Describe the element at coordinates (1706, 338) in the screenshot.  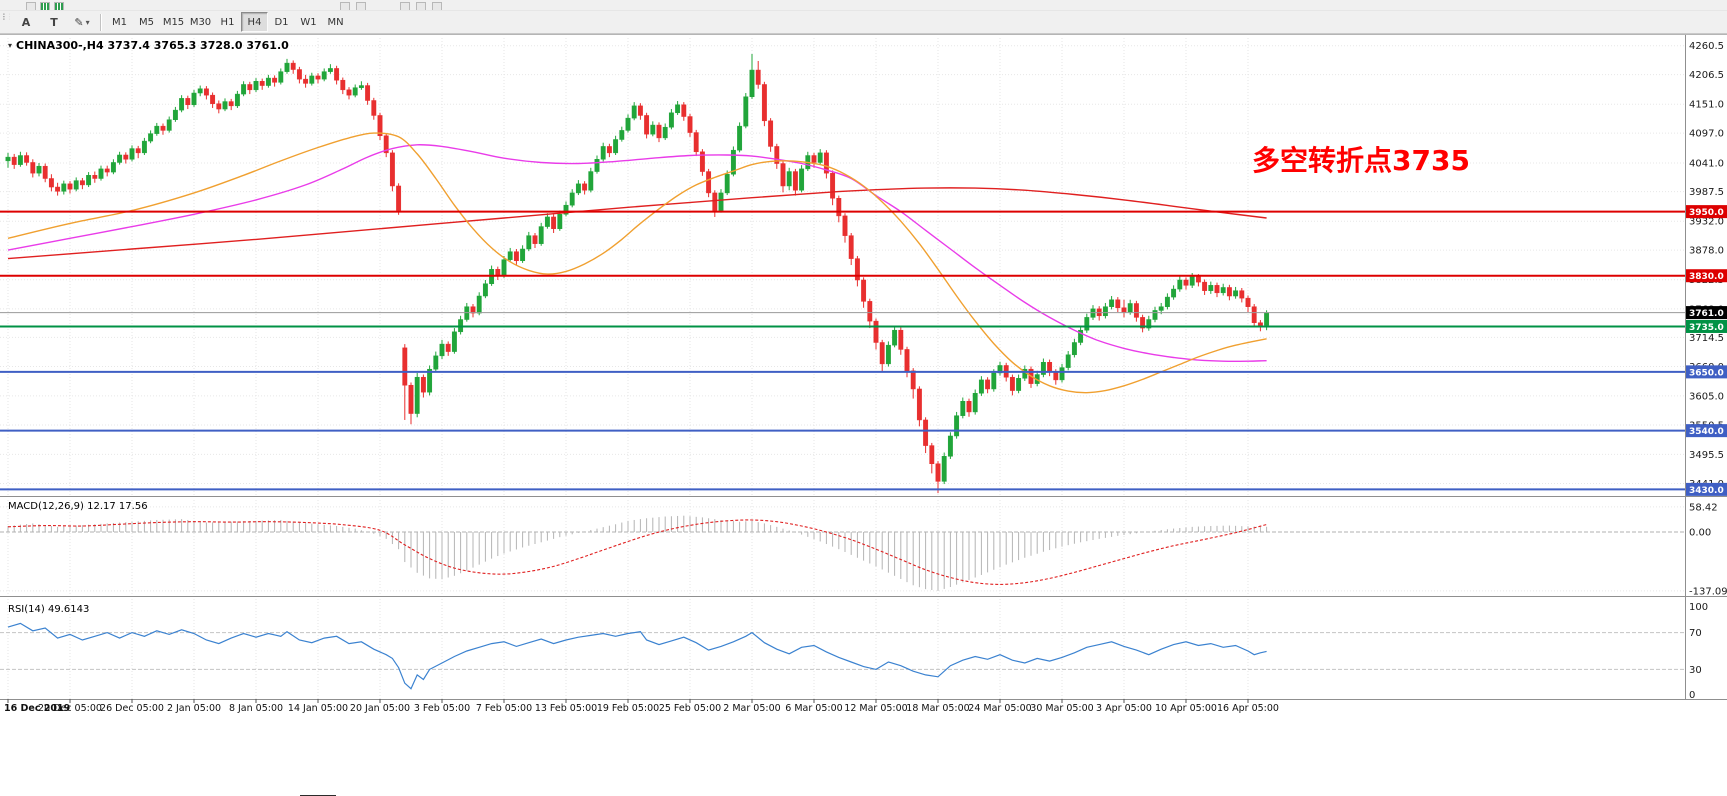
I see `svg-text: 3714.5` at that location.